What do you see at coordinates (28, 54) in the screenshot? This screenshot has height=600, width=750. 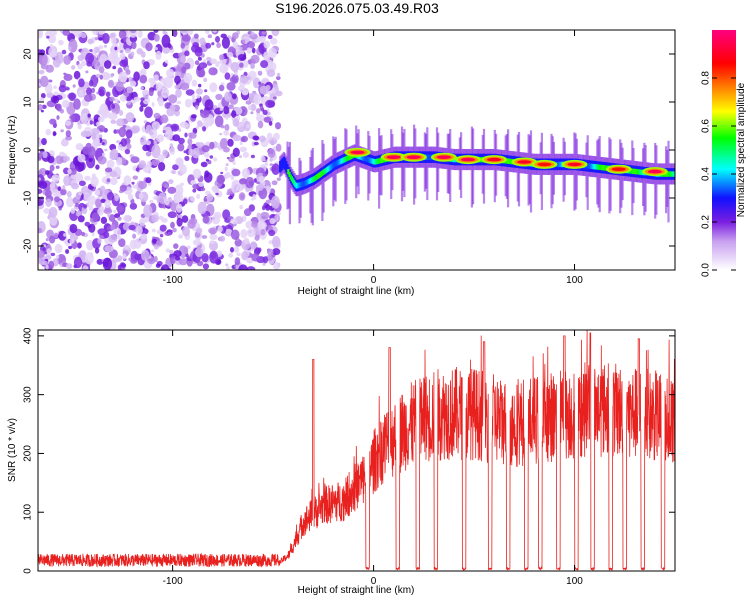 I see `y-tick-label: 20` at bounding box center [28, 54].